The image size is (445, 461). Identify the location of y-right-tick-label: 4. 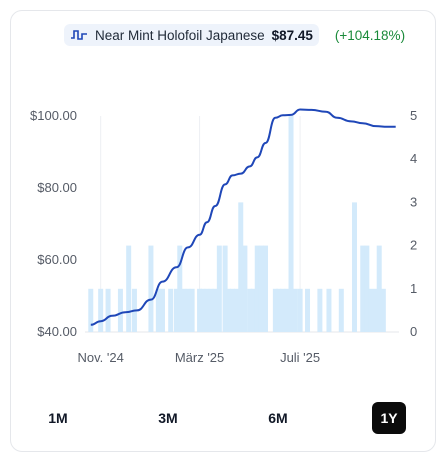
(413, 158).